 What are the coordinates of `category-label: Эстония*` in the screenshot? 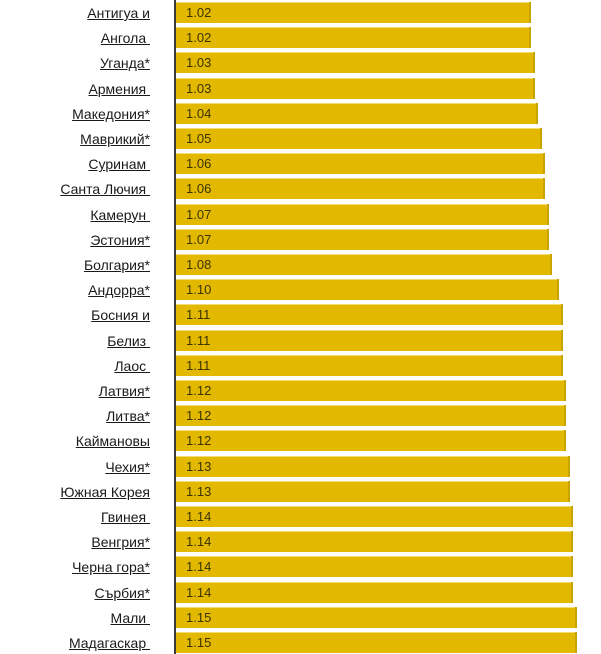 It's located at (120, 239).